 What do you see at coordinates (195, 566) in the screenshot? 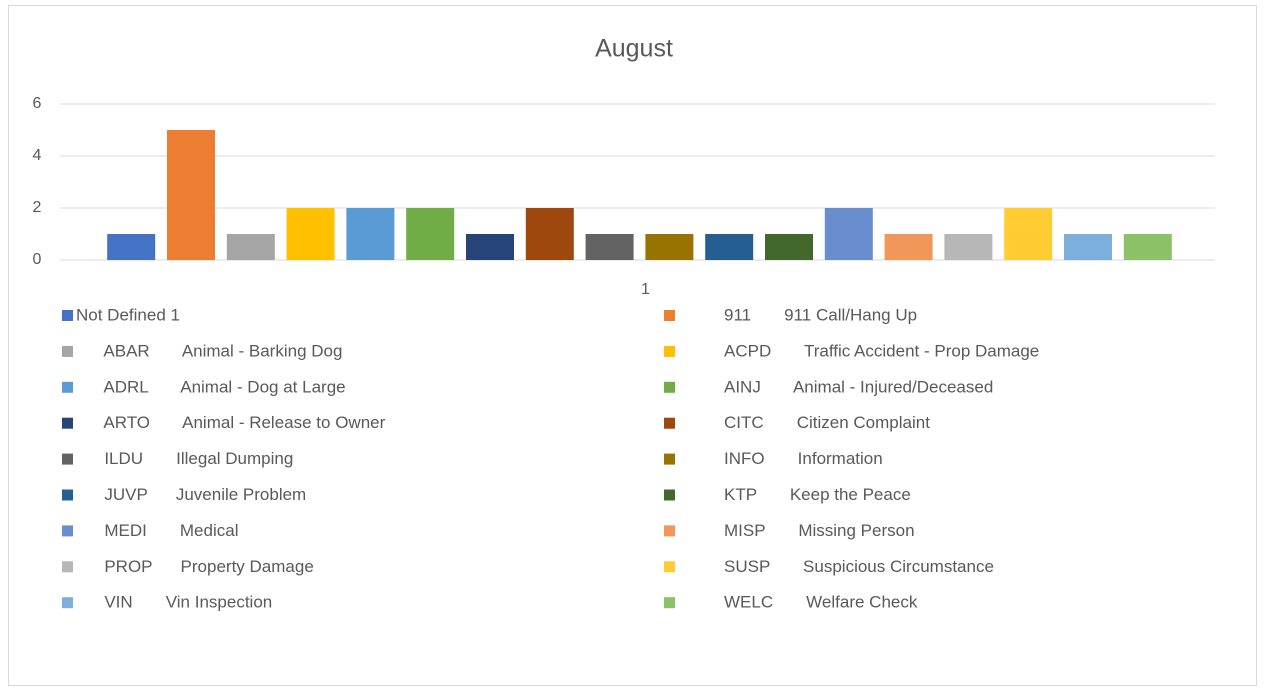
I see `legend-label: PROP Property Damage` at bounding box center [195, 566].